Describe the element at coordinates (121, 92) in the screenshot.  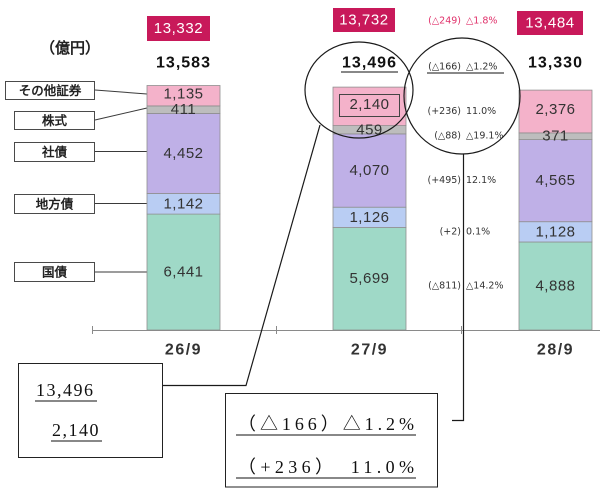
I see `legend-leader-other-securities` at that location.